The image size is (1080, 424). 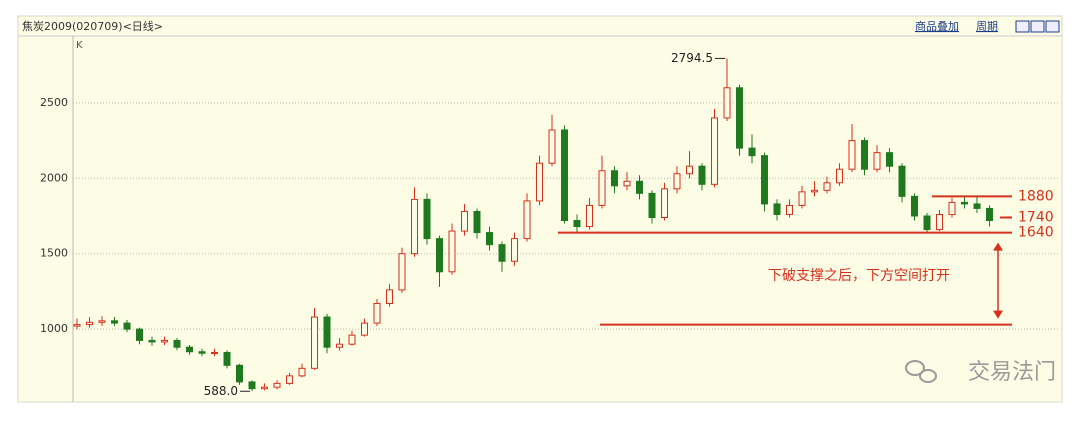 I want to click on watermark: 交易法门, so click(x=1012, y=372).